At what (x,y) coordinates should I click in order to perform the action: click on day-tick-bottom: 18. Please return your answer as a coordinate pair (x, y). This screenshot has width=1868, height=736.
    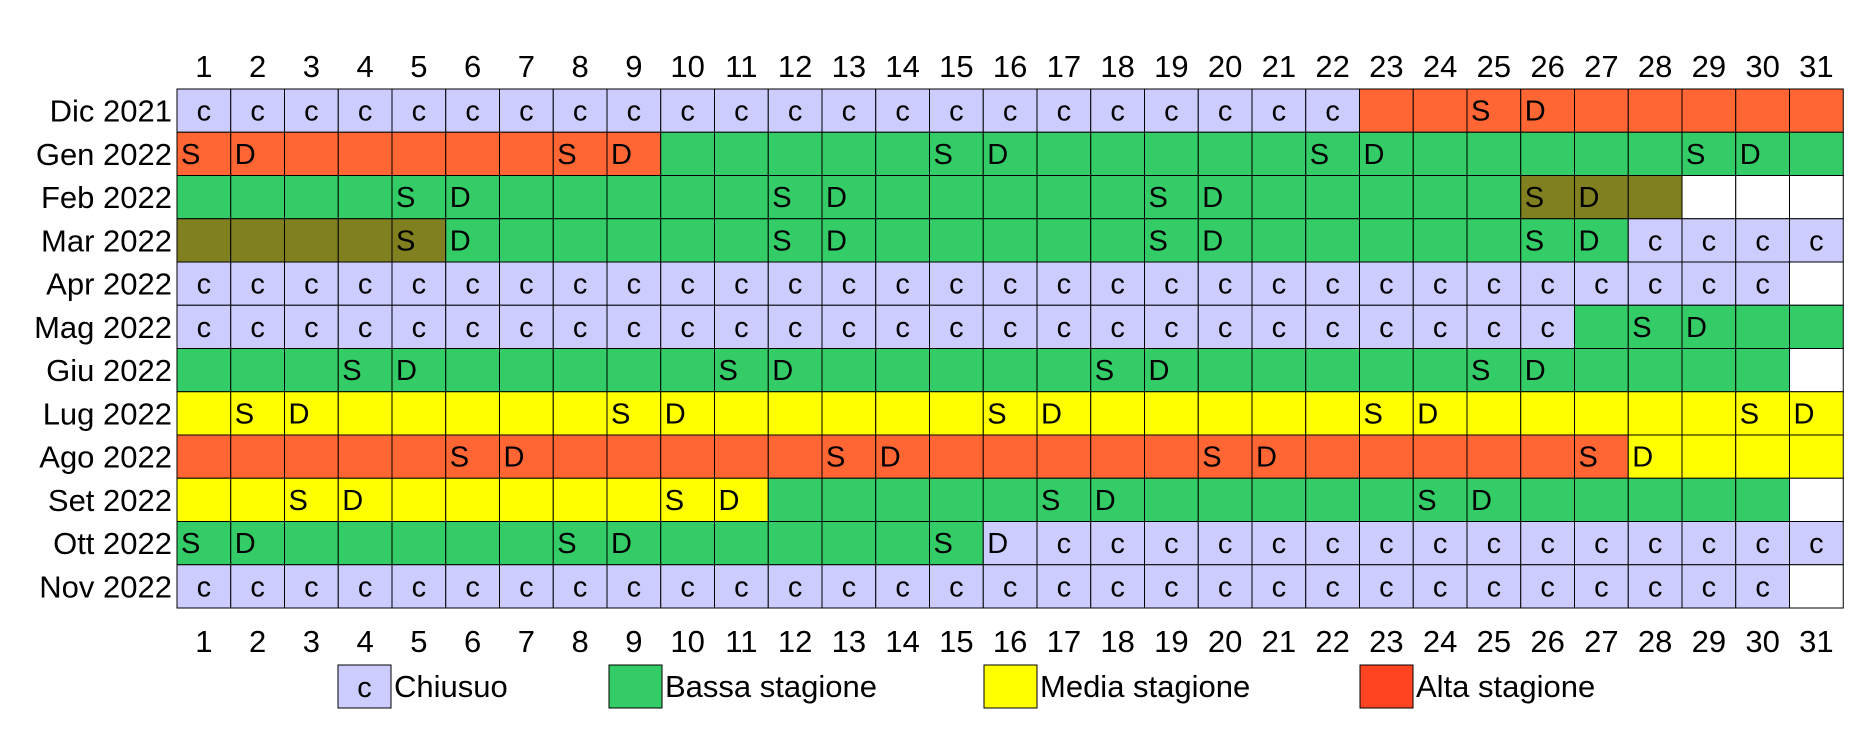
    Looking at the image, I should click on (1117, 641).